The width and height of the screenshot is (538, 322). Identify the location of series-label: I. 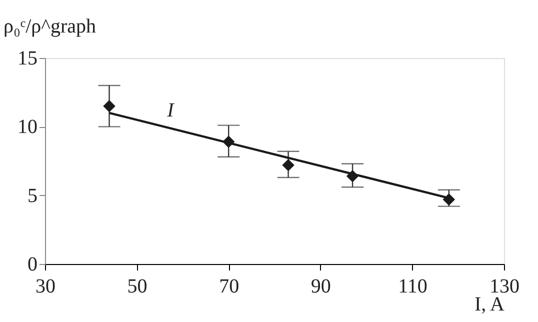
(171, 110).